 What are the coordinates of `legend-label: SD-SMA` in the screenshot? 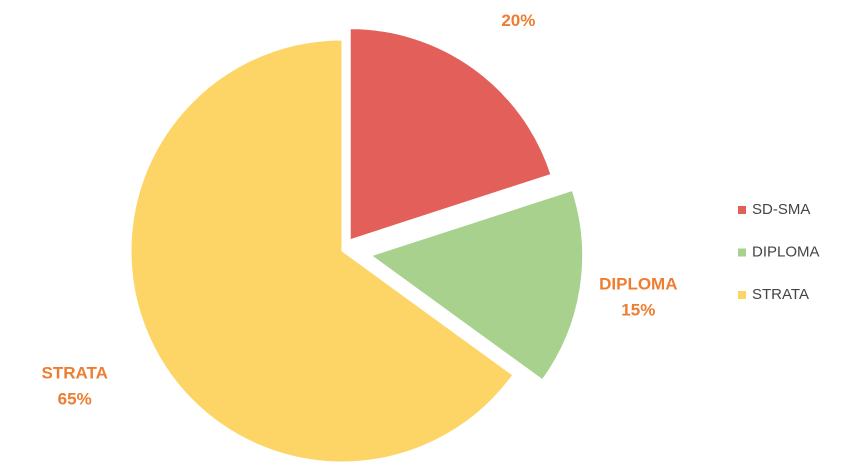 It's located at (781, 209).